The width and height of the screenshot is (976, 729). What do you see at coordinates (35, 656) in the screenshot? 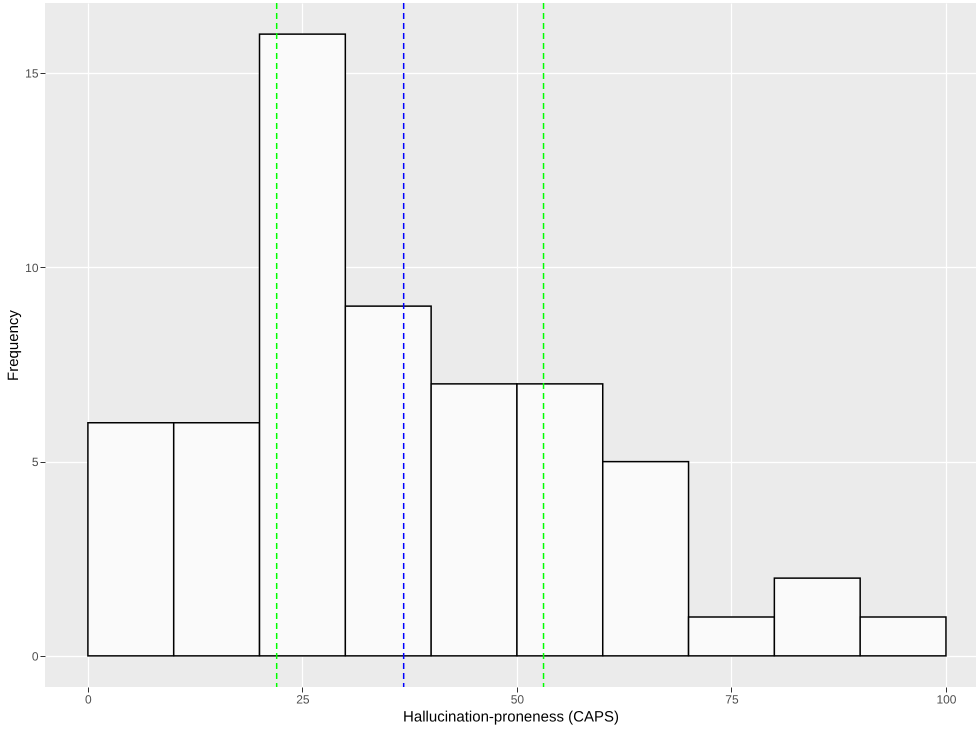
I see `y-tick-label: 0` at bounding box center [35, 656].